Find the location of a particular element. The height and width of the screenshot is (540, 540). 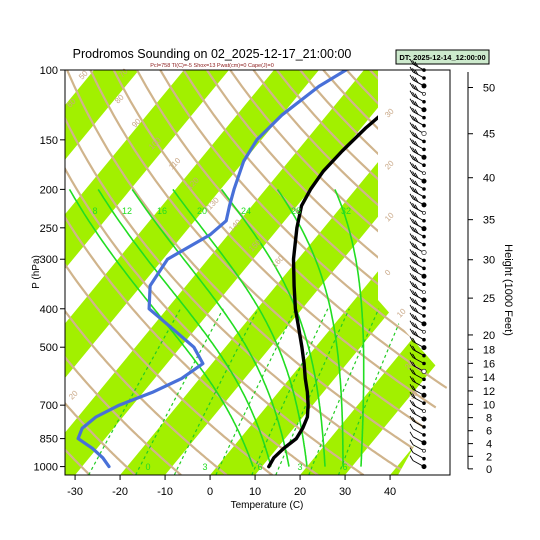

y-tick-label: 400 is located at coordinates (49, 310).